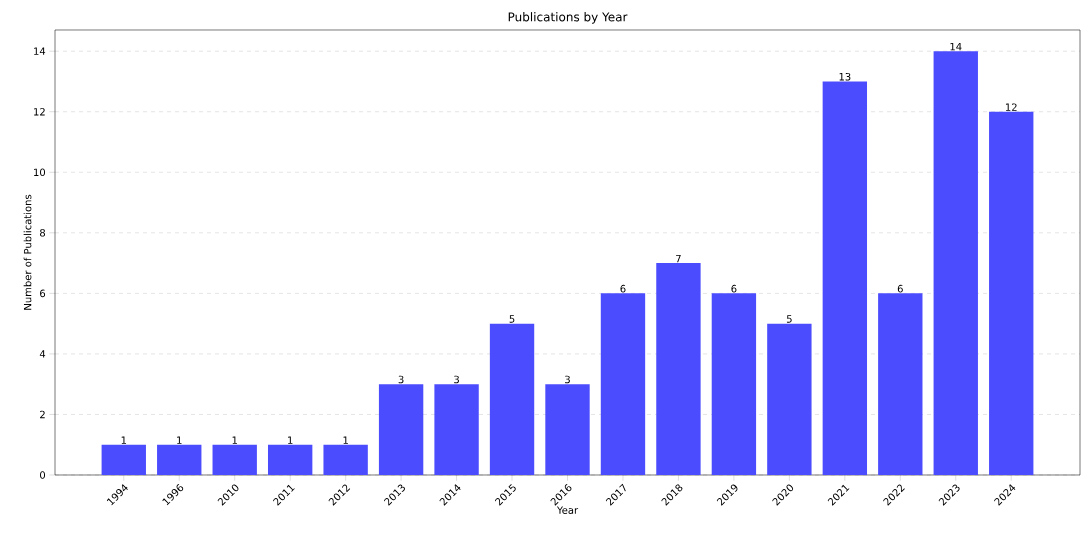 The width and height of the screenshot is (1089, 533). I want to click on data-label: 14, so click(956, 46).